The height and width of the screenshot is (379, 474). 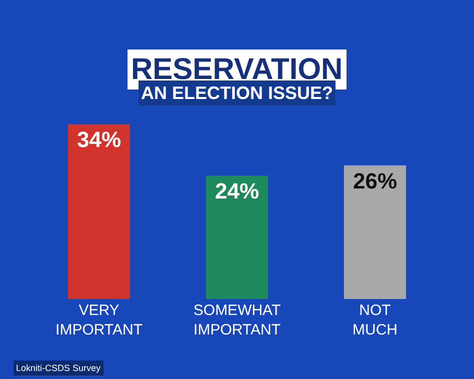 I want to click on x-tick-label: NOT MUCH, so click(x=375, y=320).